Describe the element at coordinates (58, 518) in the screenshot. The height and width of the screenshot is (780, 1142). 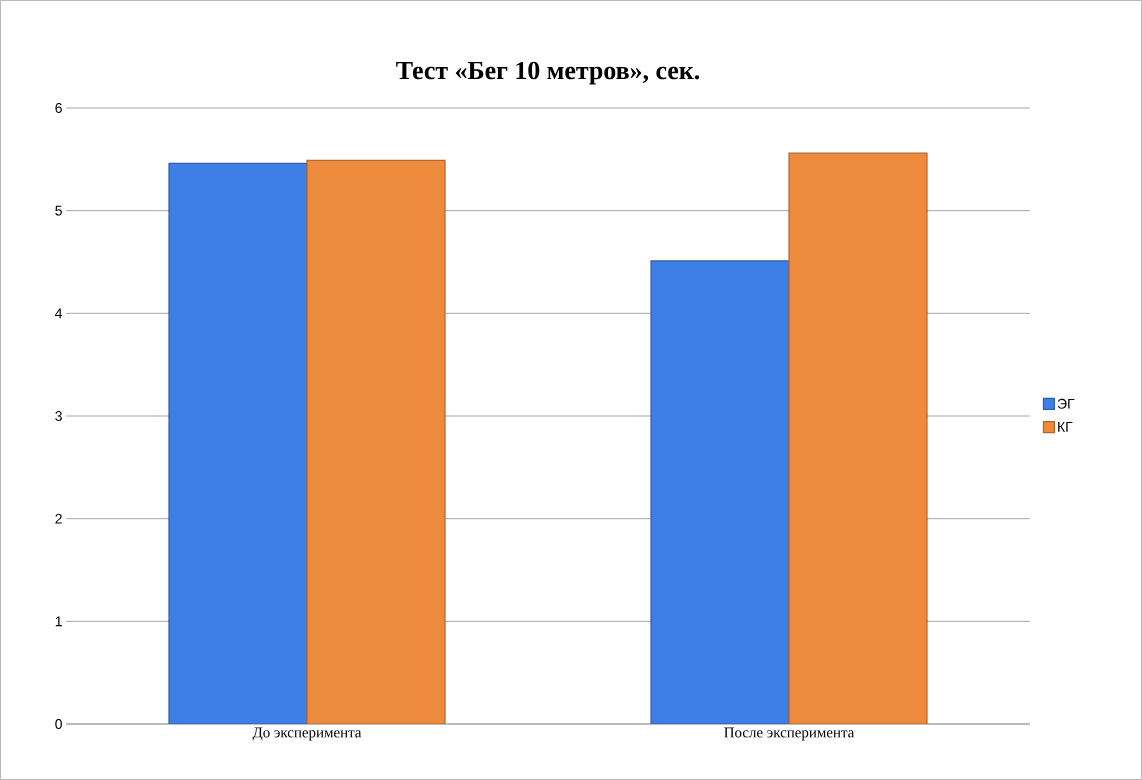
I see `y-tick-label: 2` at that location.